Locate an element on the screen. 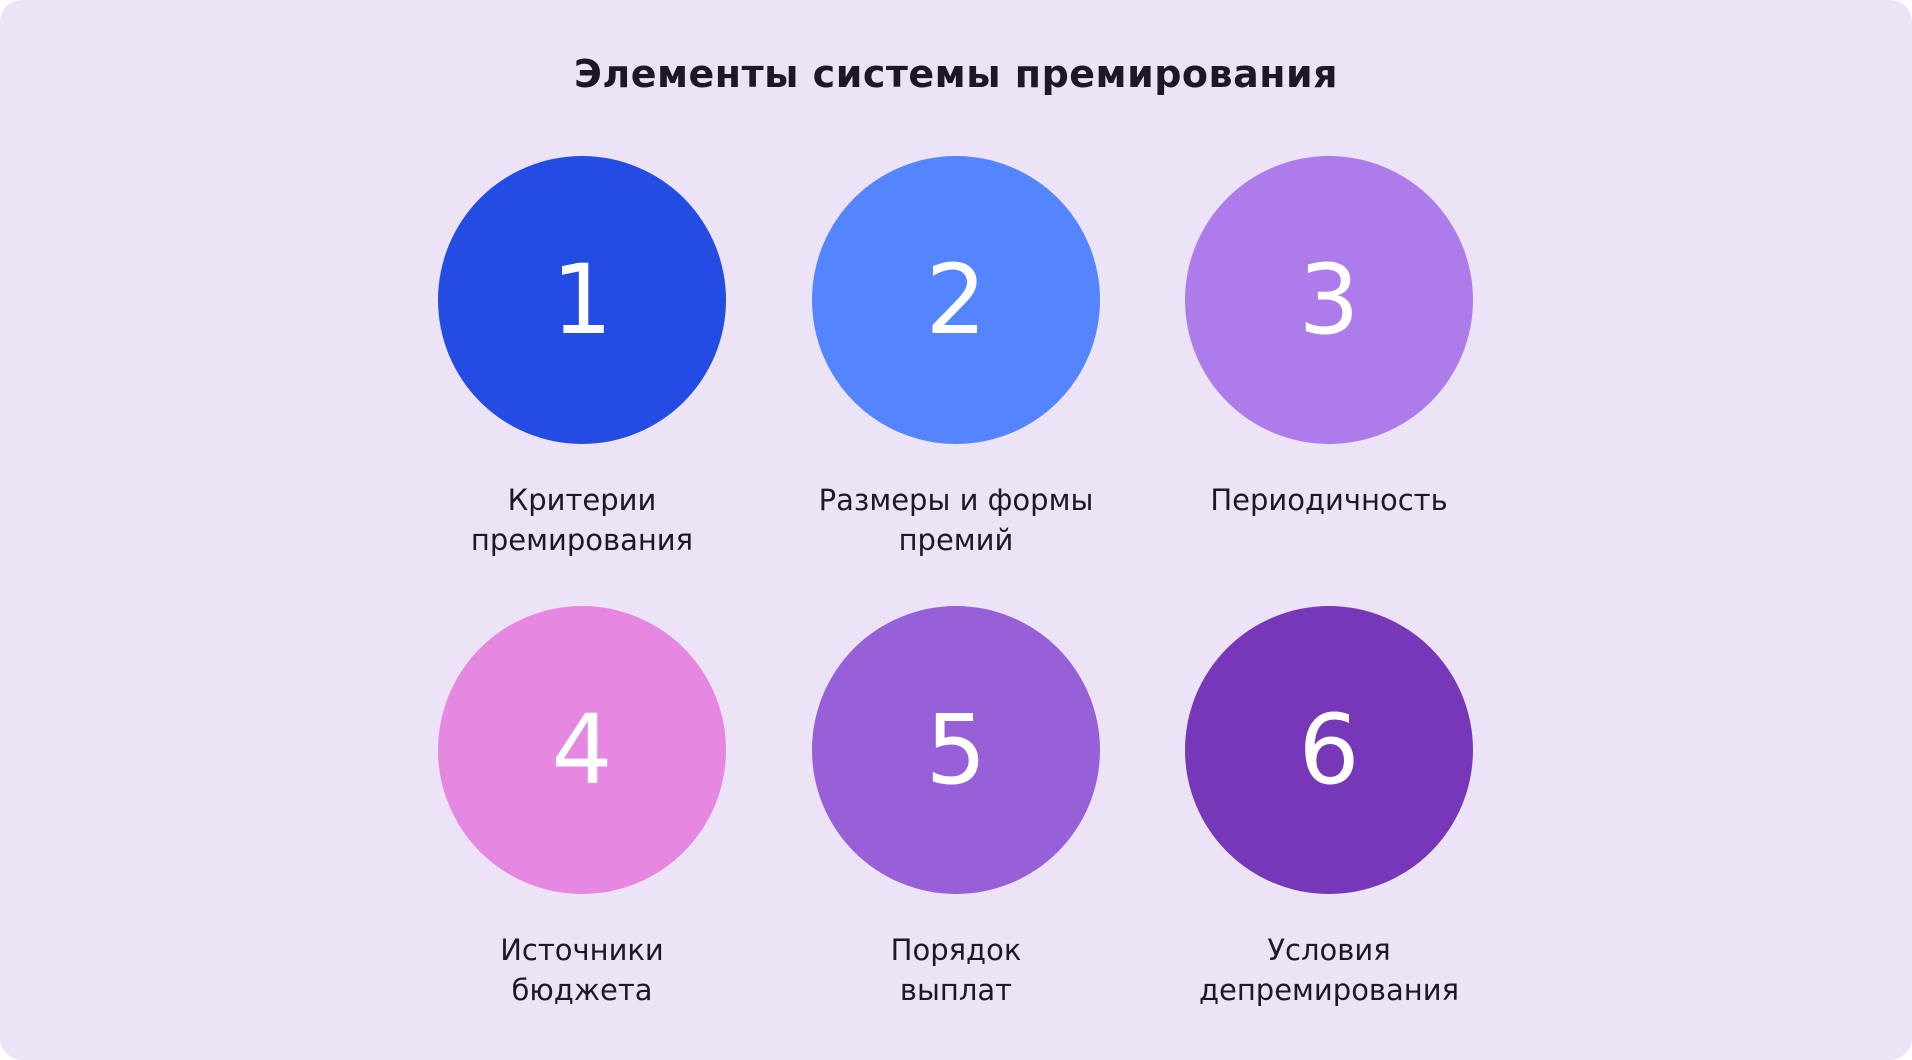 The image size is (1912, 1060). element-item-1: 1 Критерии премирования is located at coordinates (582, 358).